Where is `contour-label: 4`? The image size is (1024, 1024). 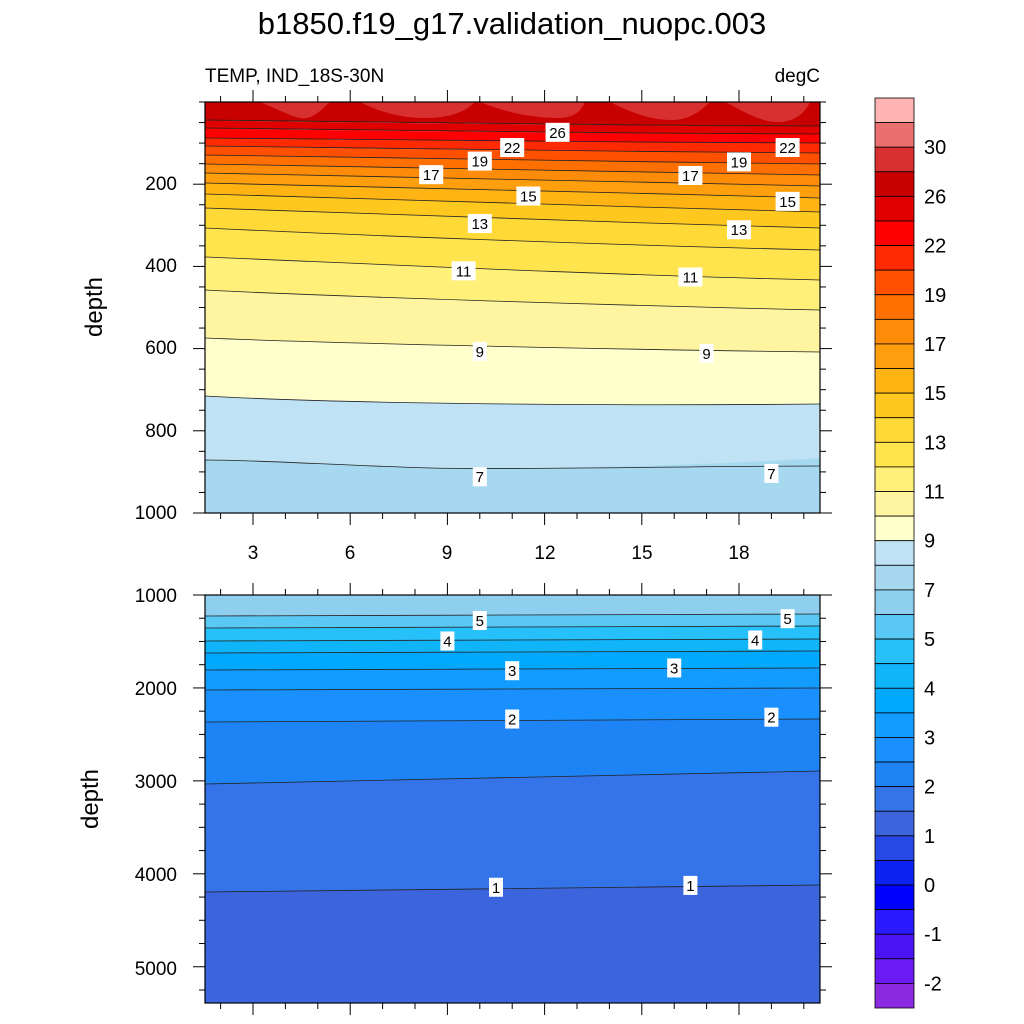
contour-label: 4 is located at coordinates (755, 641).